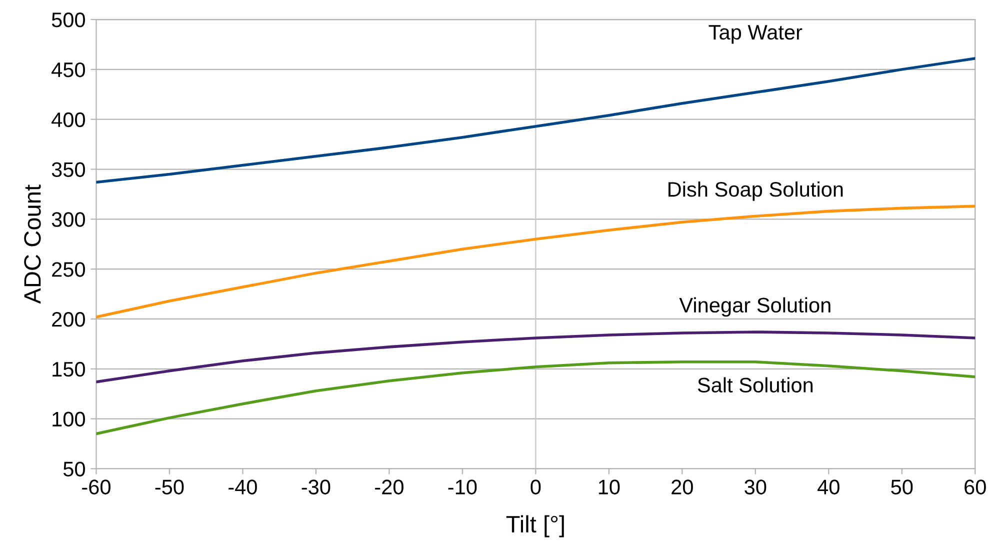 This screenshot has width=992, height=558. Describe the element at coordinates (68, 219) in the screenshot. I see `y-tick-label: 300` at that location.